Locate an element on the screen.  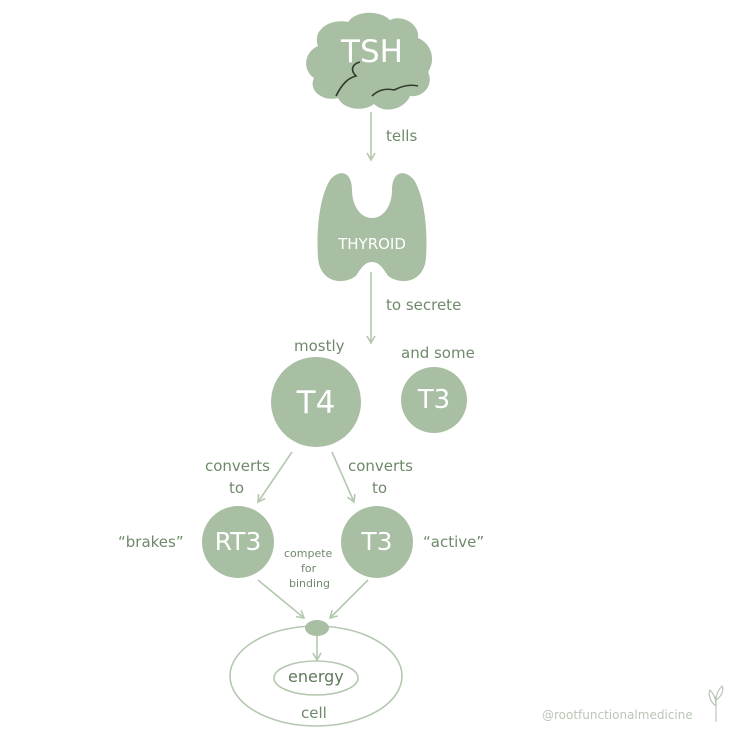
and-some-label: and some is located at coordinates (438, 353).